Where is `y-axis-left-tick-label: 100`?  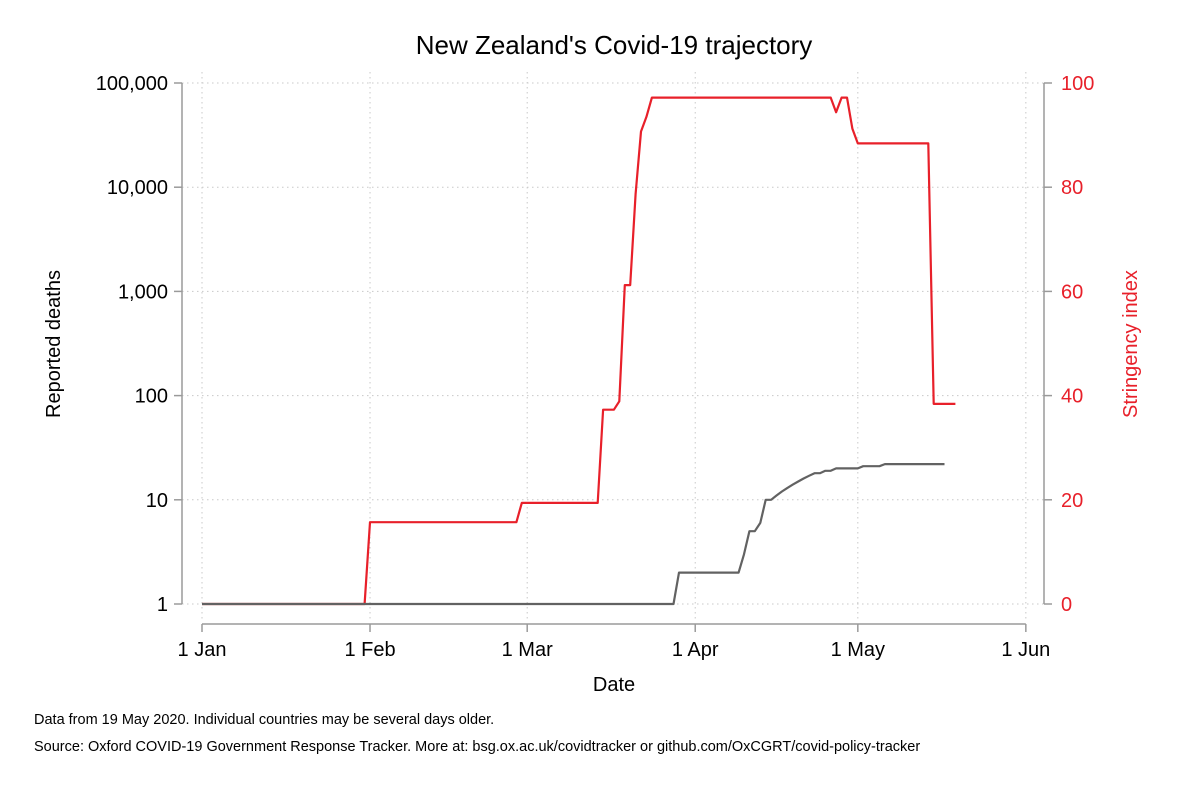 y-axis-left-tick-label: 100 is located at coordinates (151, 397).